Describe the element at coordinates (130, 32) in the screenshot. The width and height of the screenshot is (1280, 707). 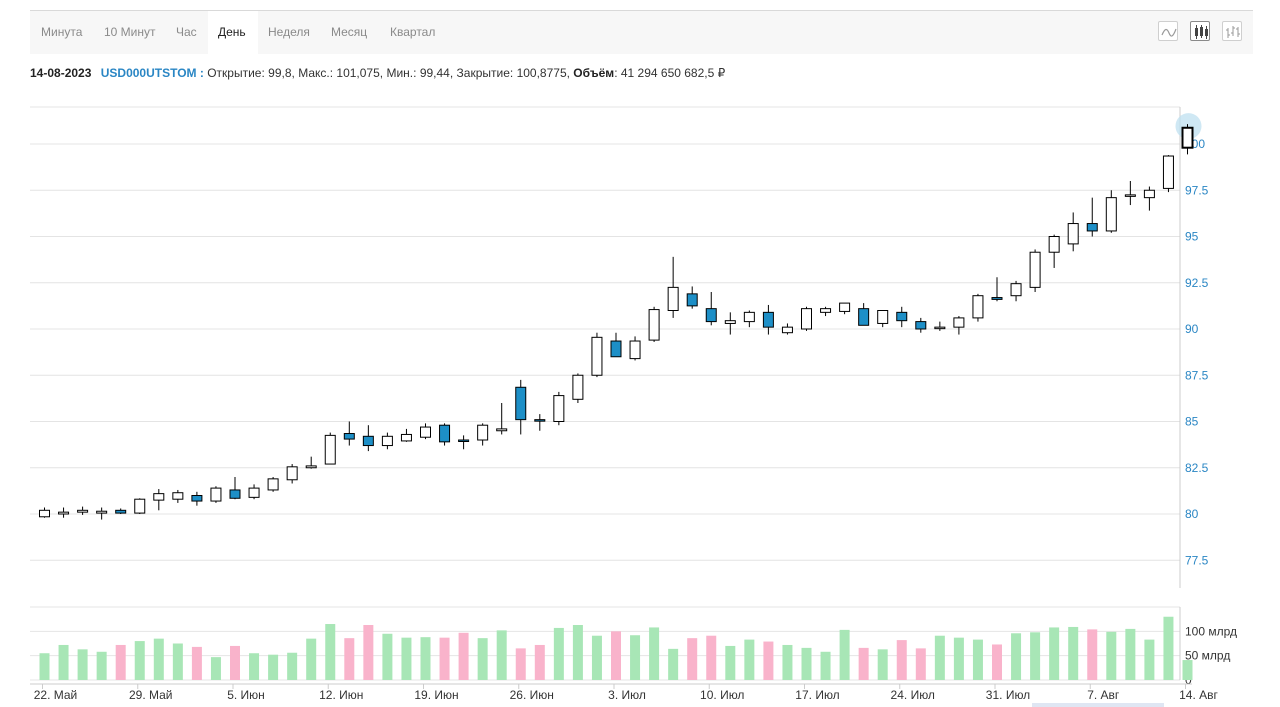
I see `tab-10-minutes: 10 Минут` at that location.